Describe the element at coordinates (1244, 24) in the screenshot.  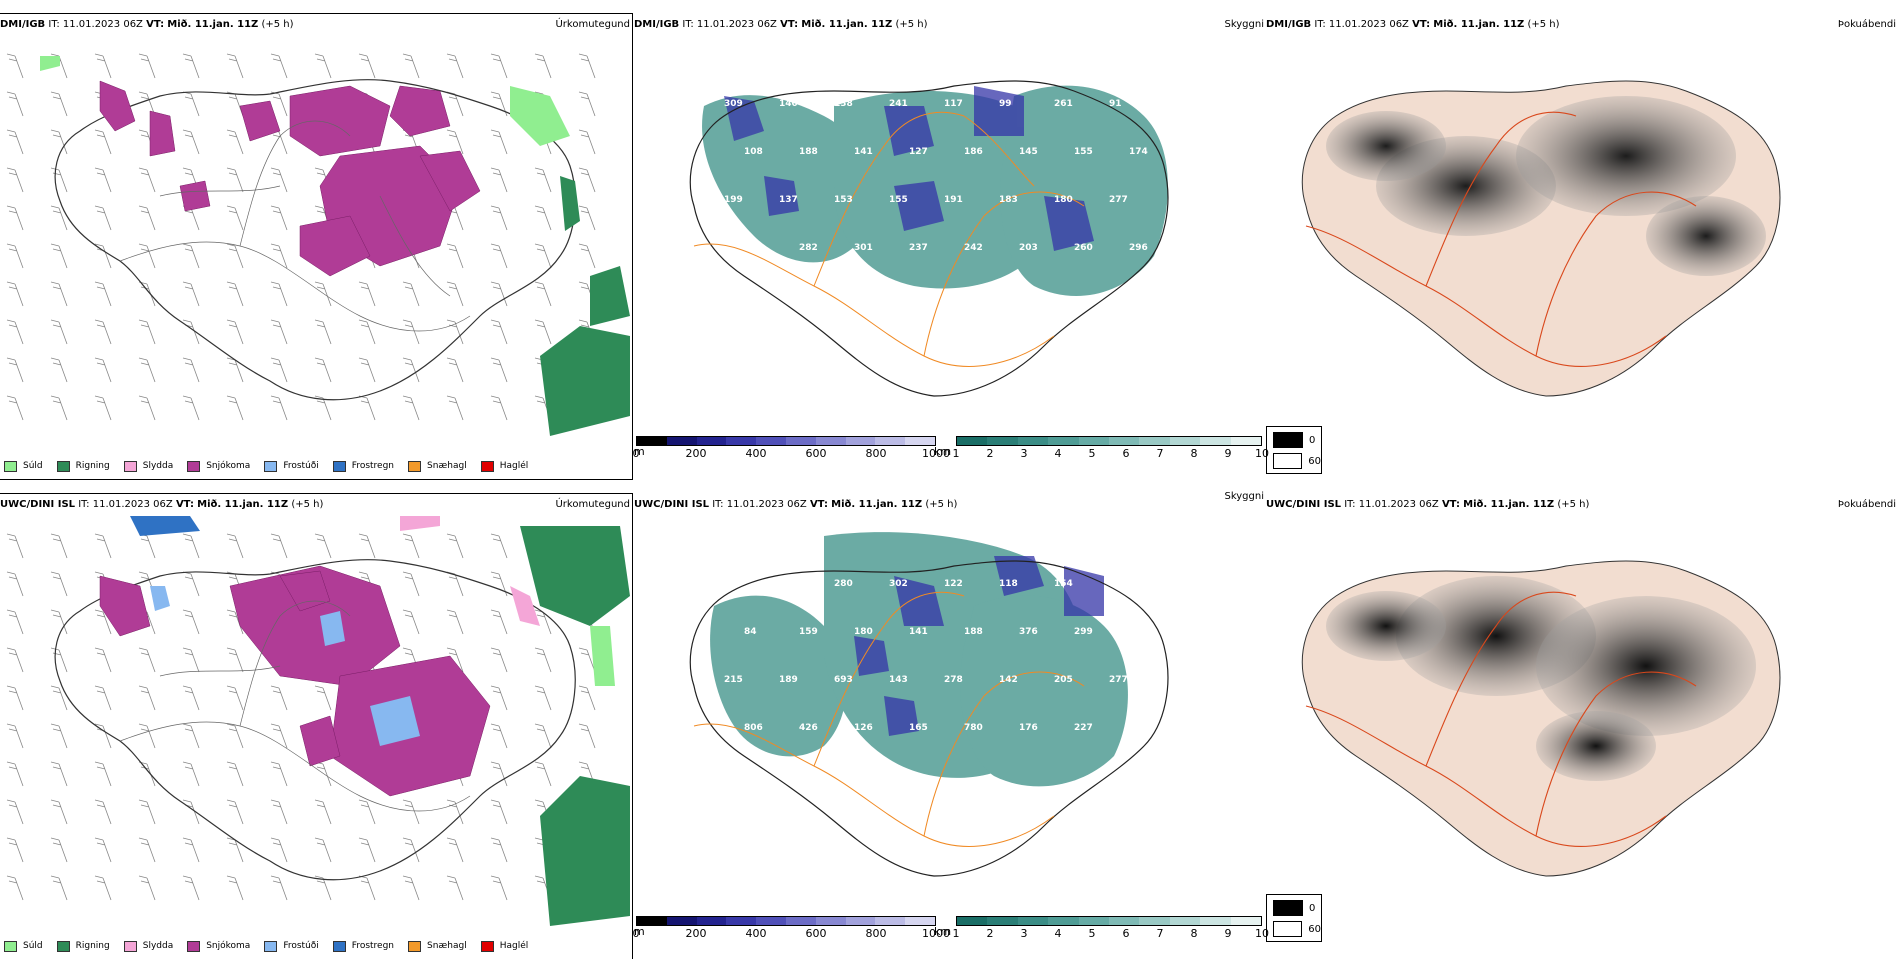
I see `panel-title: Skyggni` at that location.